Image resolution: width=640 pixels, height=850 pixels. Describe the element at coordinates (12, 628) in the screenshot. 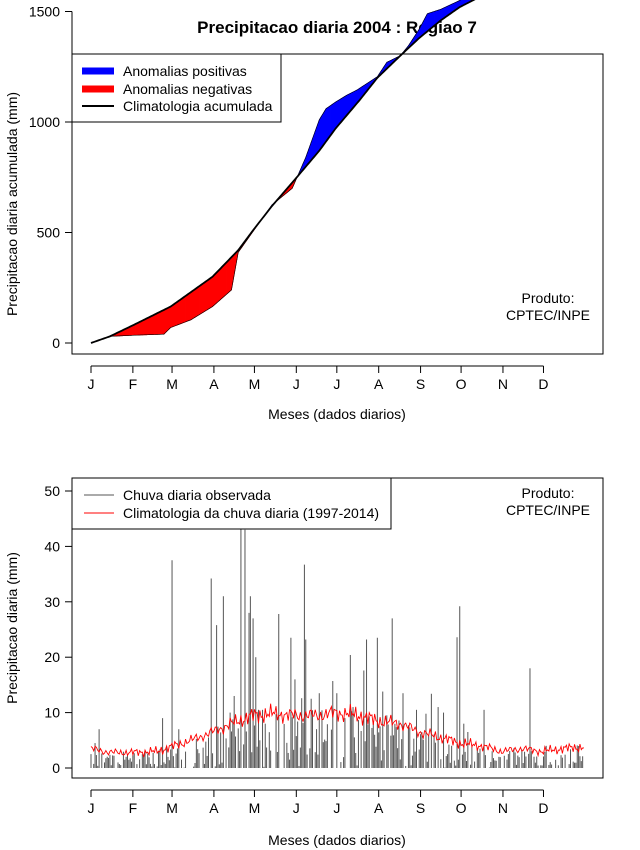

I see `bottom-y-axis-label: Precipitacao diaria (mm)` at that location.